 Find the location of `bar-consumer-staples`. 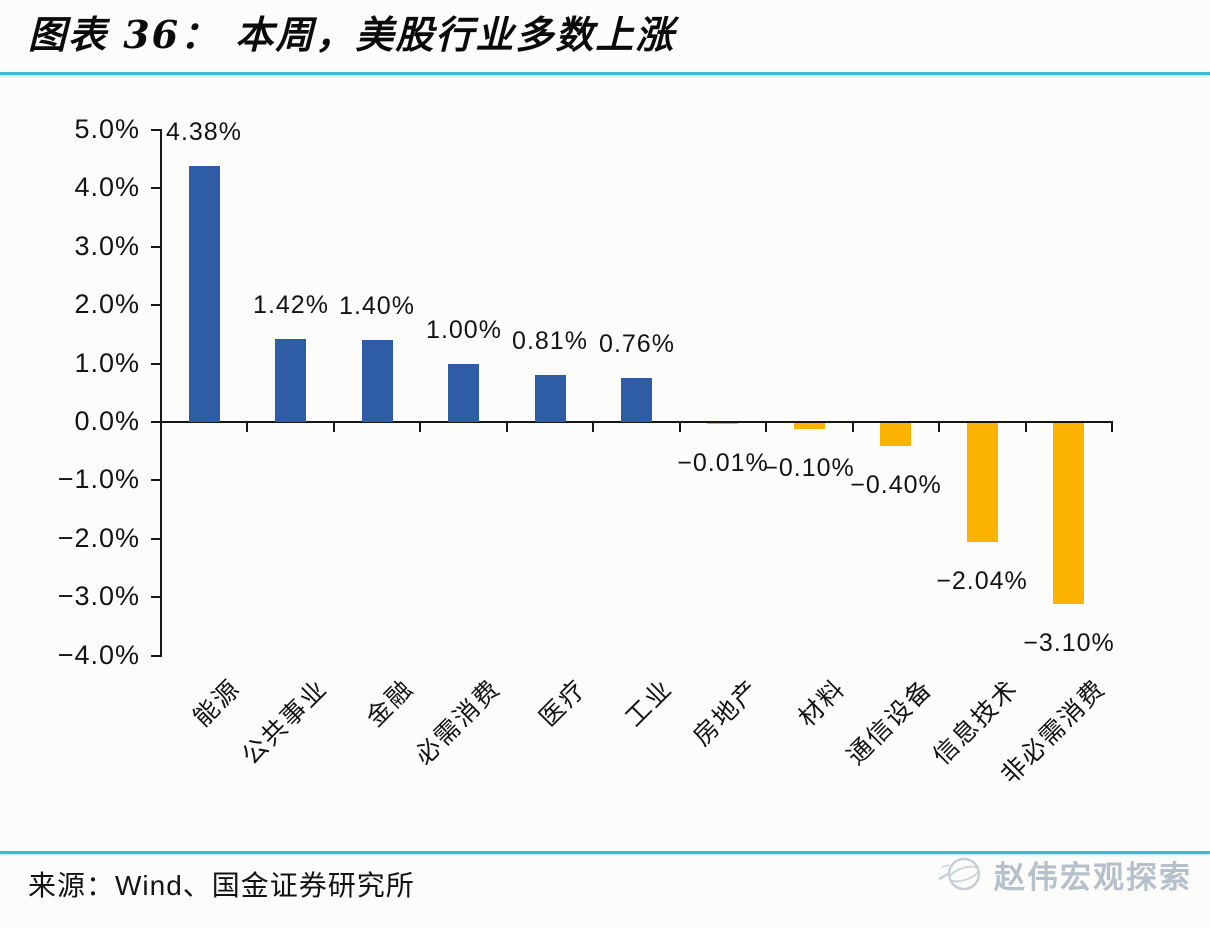

bar-consumer-staples is located at coordinates (463, 393).